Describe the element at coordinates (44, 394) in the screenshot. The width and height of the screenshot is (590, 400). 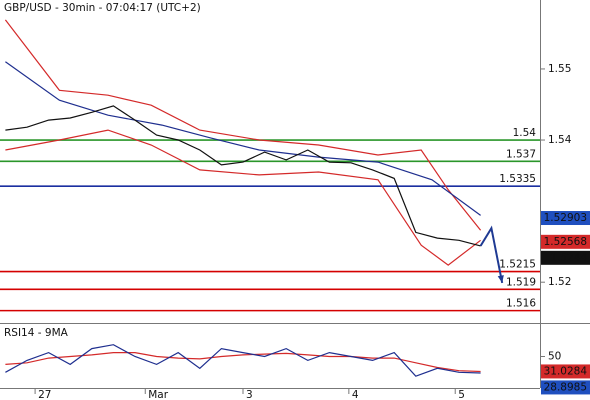
I see `x-tick-label: 27` at that location.